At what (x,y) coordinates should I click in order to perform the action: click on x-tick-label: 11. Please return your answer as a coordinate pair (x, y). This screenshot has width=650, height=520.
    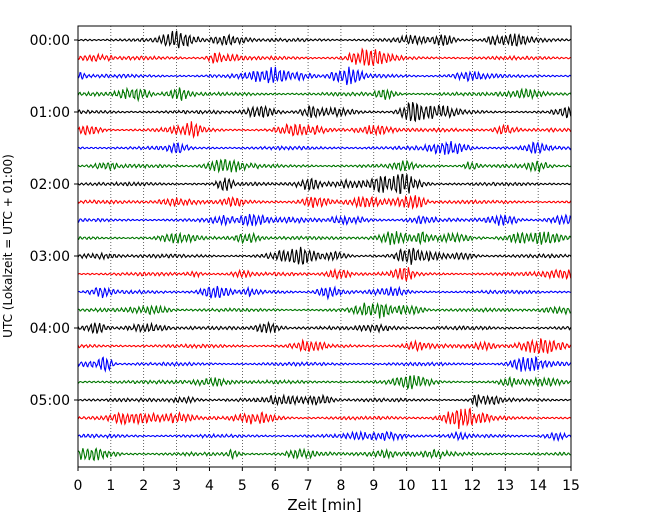
    Looking at the image, I should click on (440, 486).